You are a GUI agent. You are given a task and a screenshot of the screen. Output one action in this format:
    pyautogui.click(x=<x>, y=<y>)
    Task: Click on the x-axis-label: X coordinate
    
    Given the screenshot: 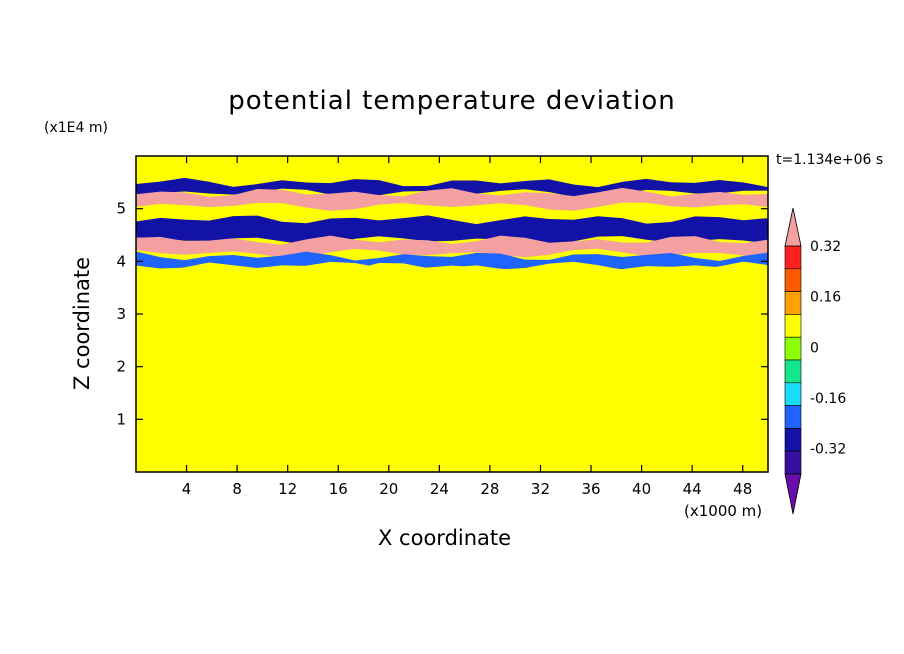 What is the action you would take?
    pyautogui.click(x=445, y=538)
    